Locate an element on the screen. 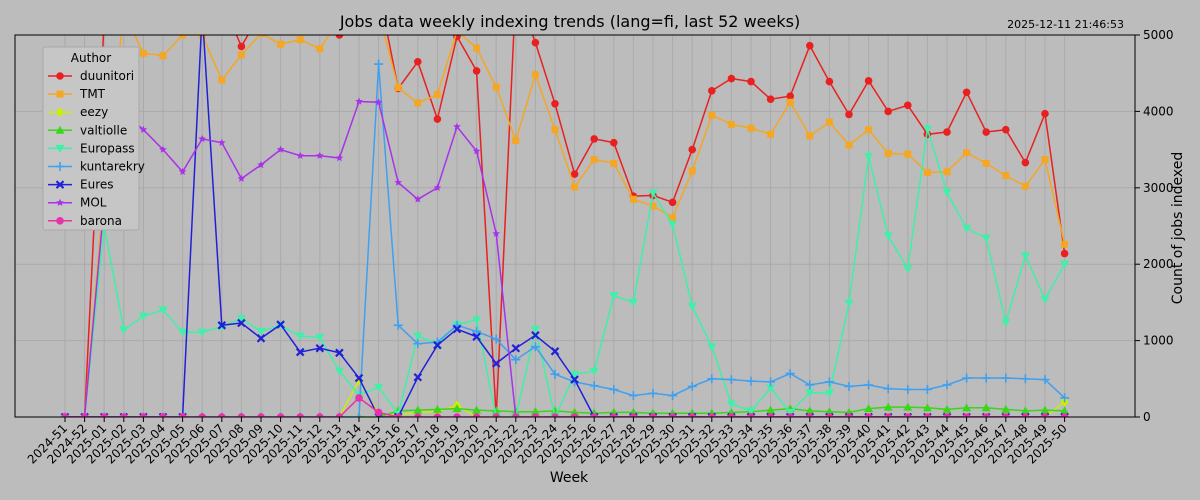 This screenshot has height=500, width=1200. y-axis: 0 1000 2000 3000 4000 5000 is located at coordinates (1154, 226).